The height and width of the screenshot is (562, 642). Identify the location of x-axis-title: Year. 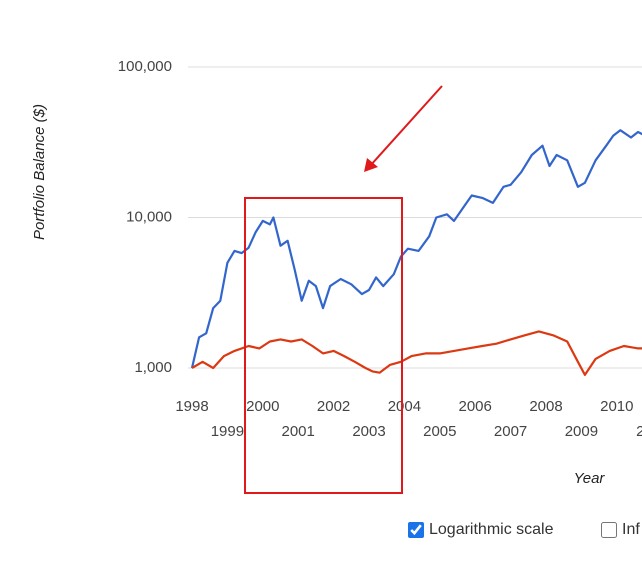
(590, 478).